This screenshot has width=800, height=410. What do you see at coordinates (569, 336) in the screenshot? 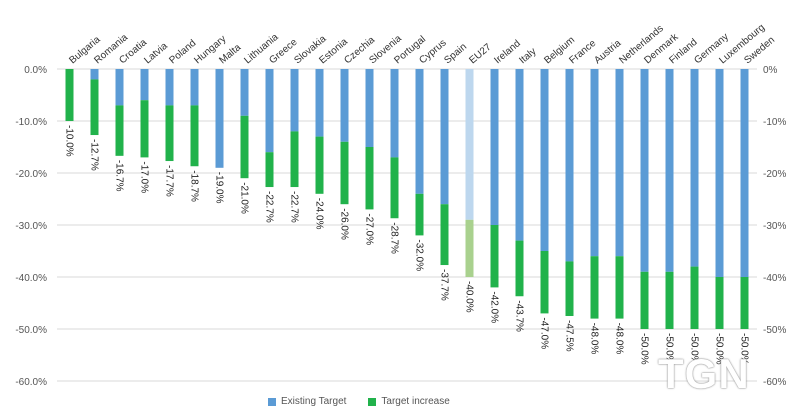
I see `bar-total-label: -47.5%` at bounding box center [569, 336].